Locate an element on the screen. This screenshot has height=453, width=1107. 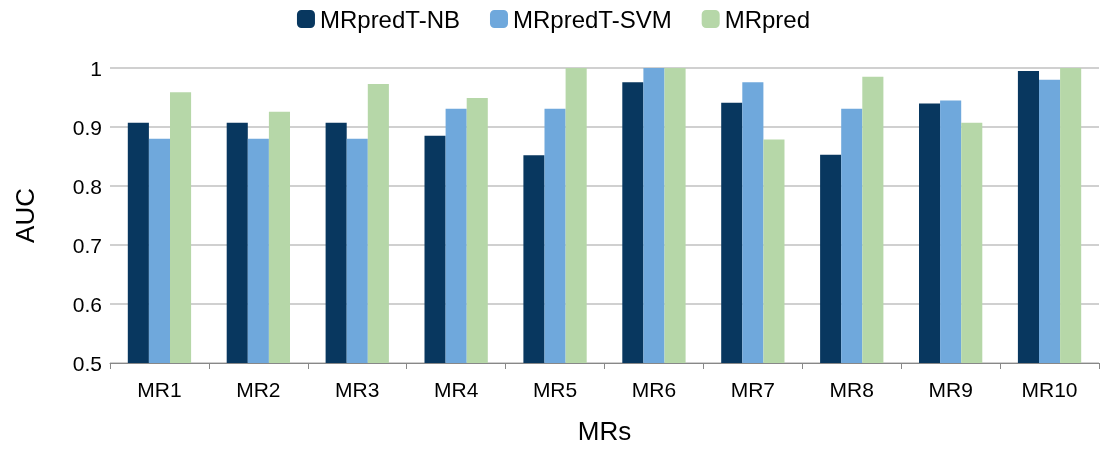
x-tick-label: MR10 is located at coordinates (1049, 389).